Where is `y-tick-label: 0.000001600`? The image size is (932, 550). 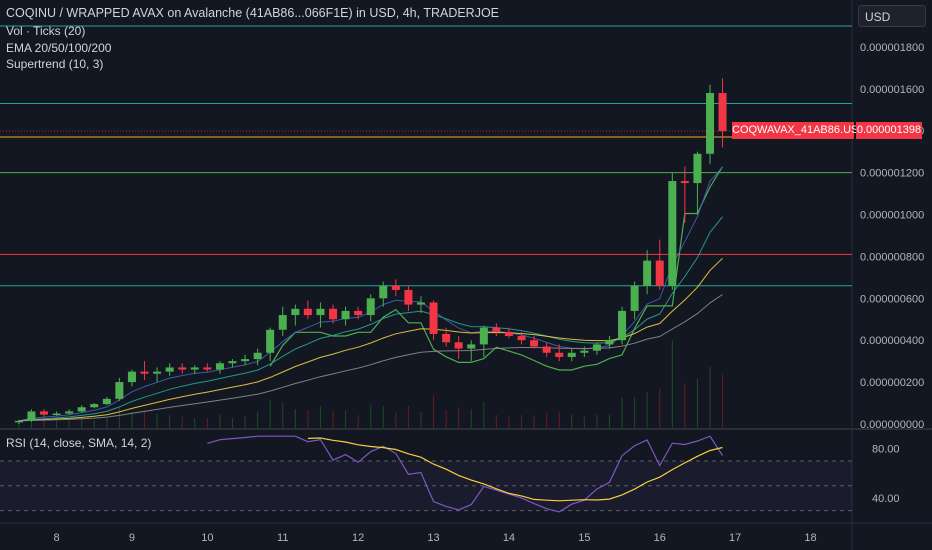
y-tick-label: 0.000001600 is located at coordinates (892, 90).